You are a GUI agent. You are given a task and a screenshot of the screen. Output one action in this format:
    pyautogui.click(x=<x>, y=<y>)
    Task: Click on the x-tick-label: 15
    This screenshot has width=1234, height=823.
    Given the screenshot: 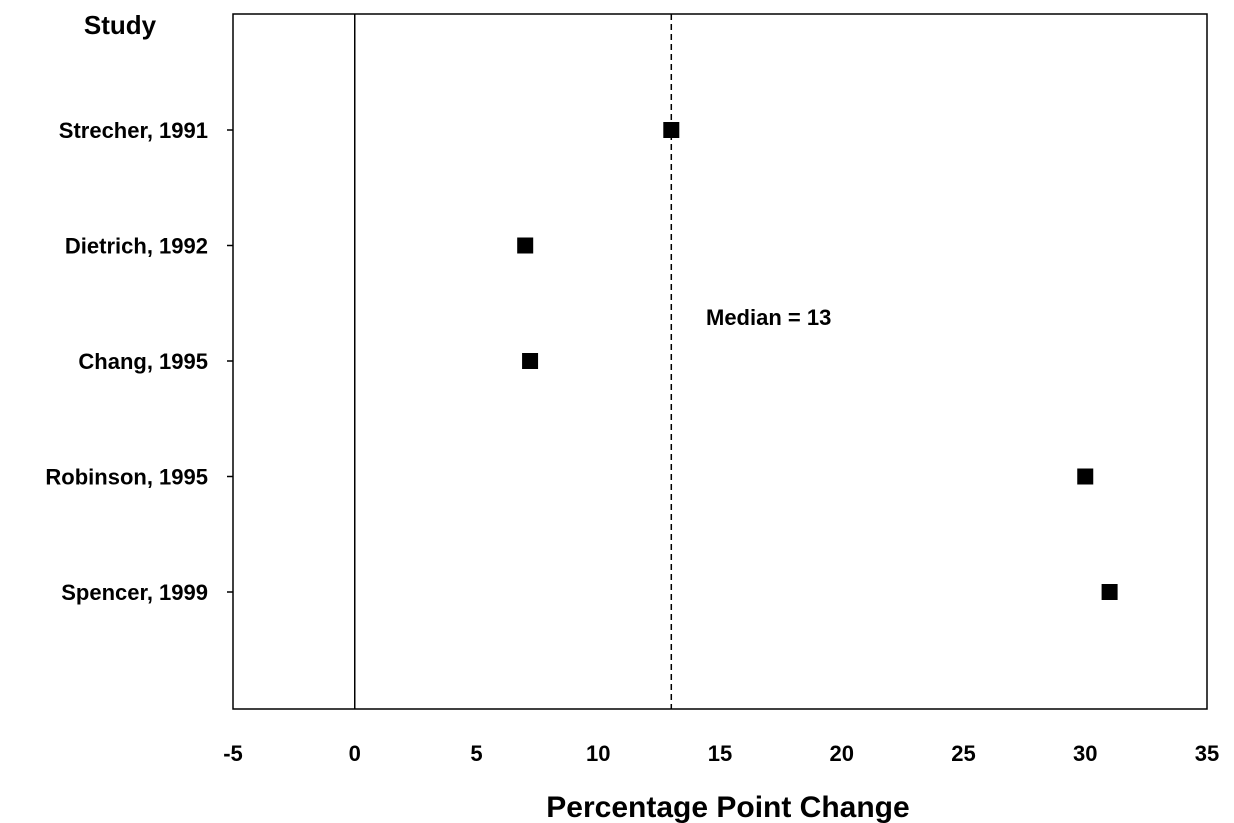 What is the action you would take?
    pyautogui.click(x=720, y=753)
    